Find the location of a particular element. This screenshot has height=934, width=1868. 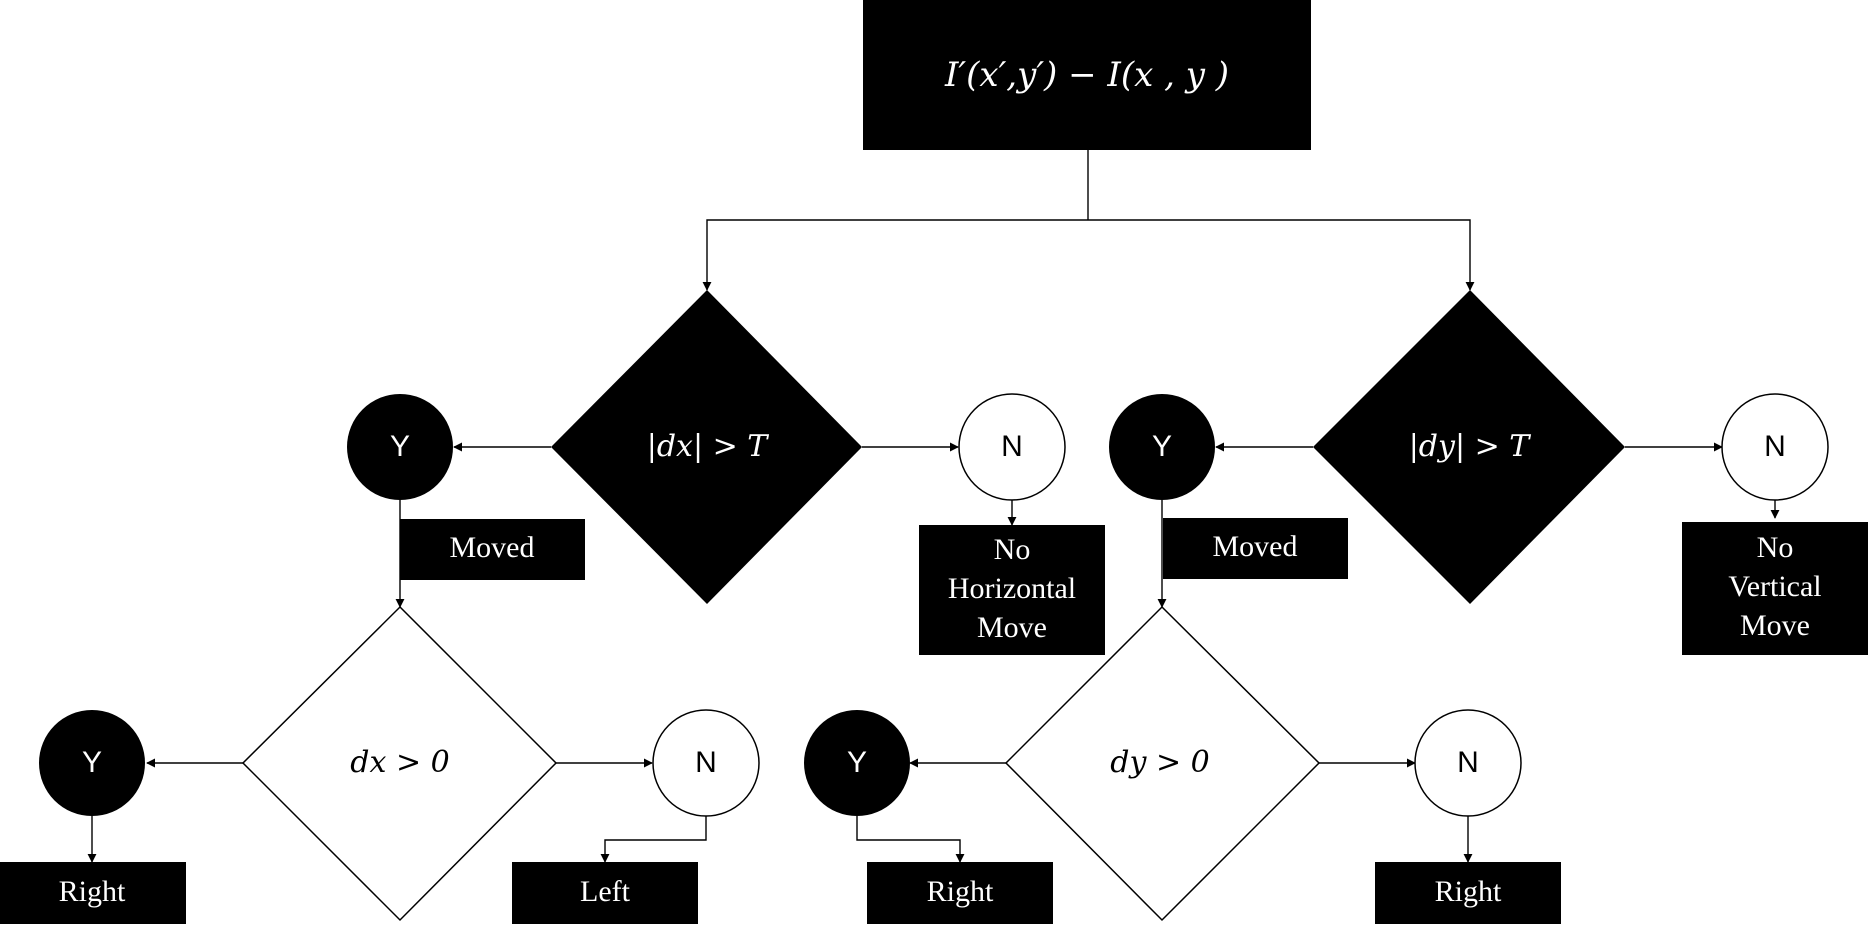

y-moved-box is located at coordinates (1255, 548).